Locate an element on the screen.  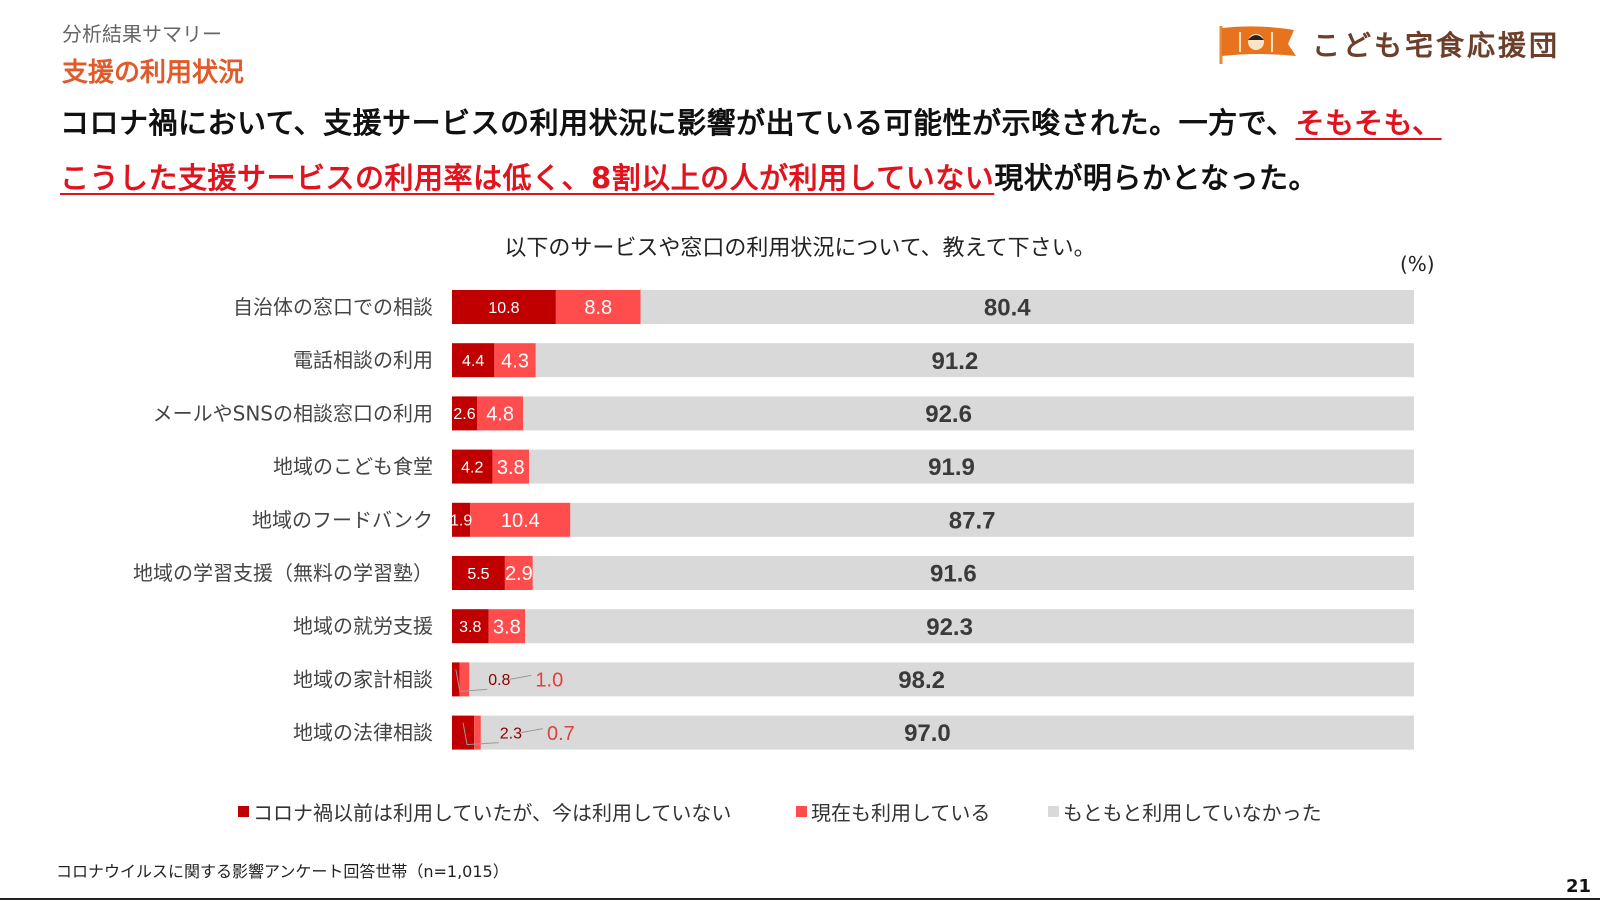
category-label: 地域の法律相談 is located at coordinates (363, 733).